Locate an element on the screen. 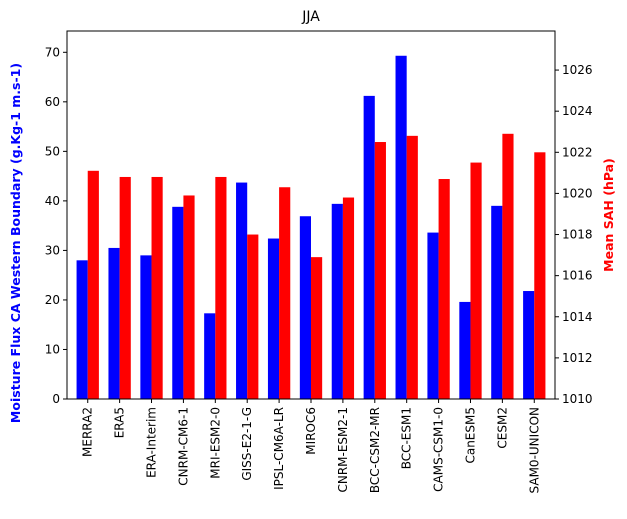  left-tick-label: 60 is located at coordinates (52, 102).